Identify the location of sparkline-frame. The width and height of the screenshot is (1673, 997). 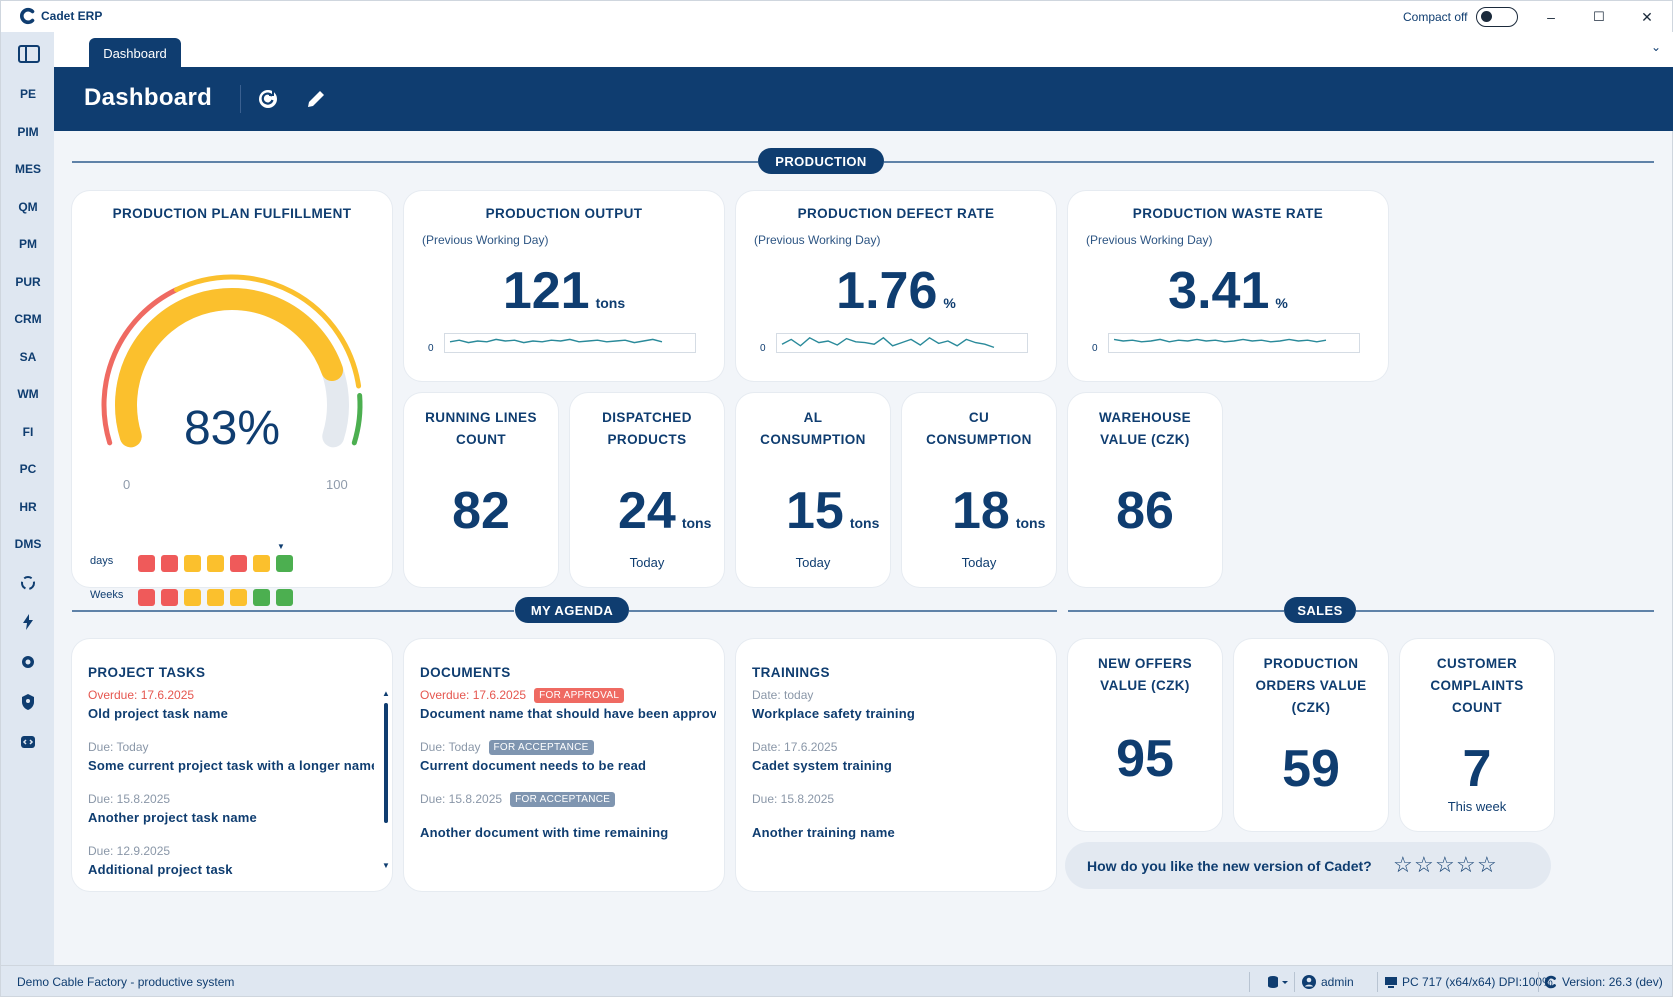
(570, 343).